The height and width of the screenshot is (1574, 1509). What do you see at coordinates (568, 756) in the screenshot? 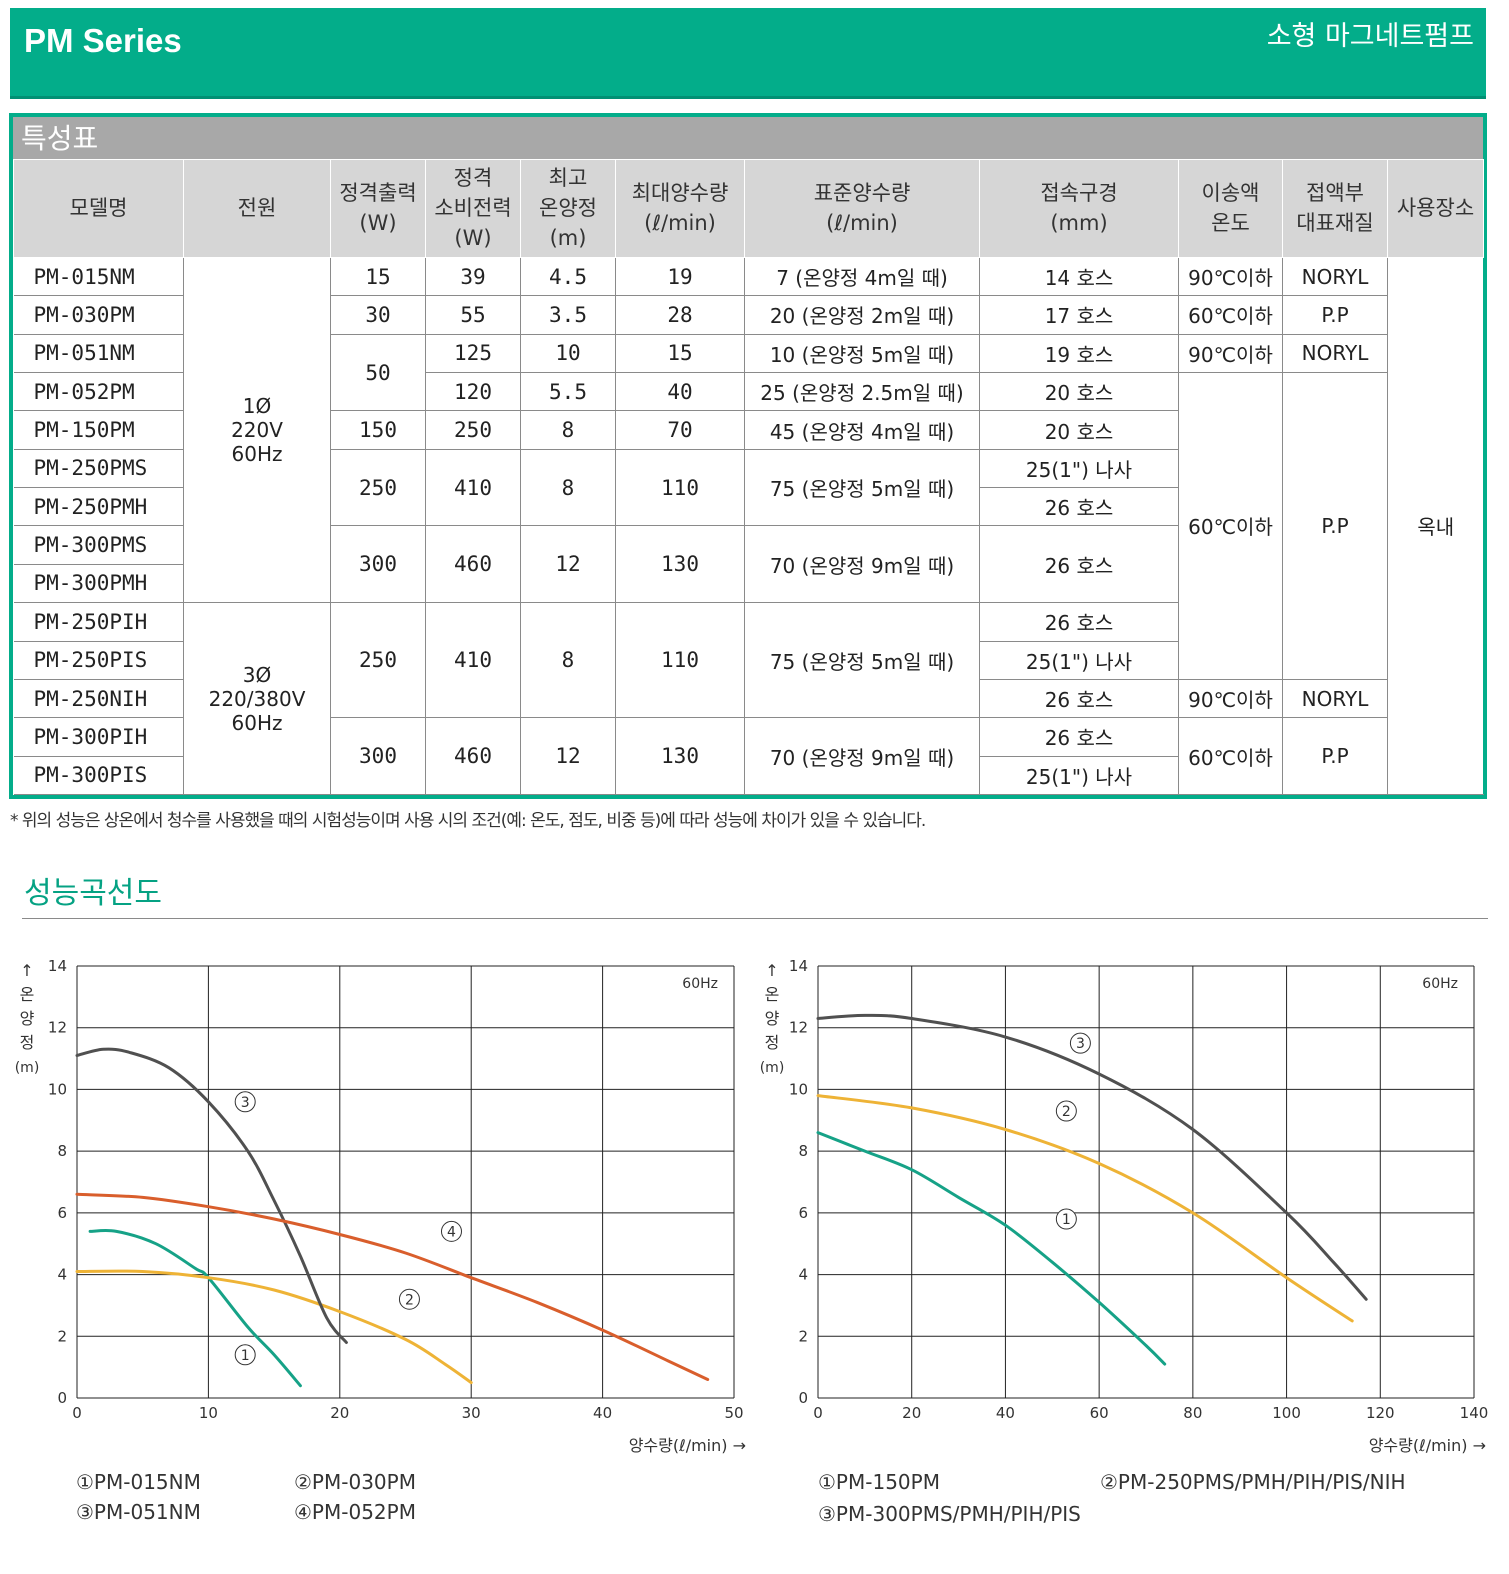
I see `head-cell: 12` at bounding box center [568, 756].